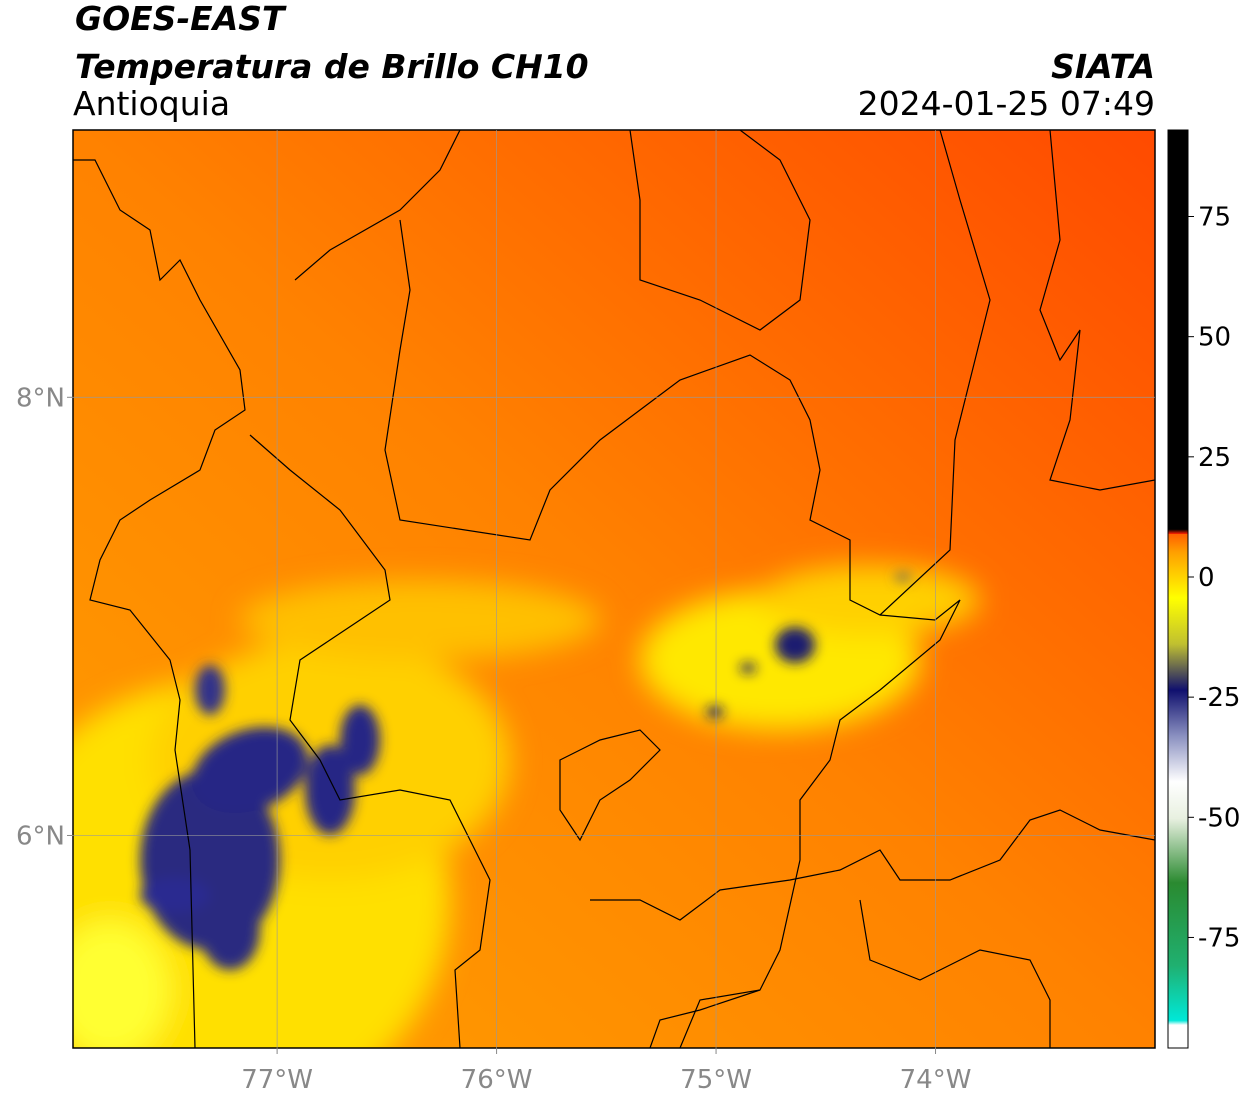  I want to click on title: GOES-EAST, so click(181, 19).